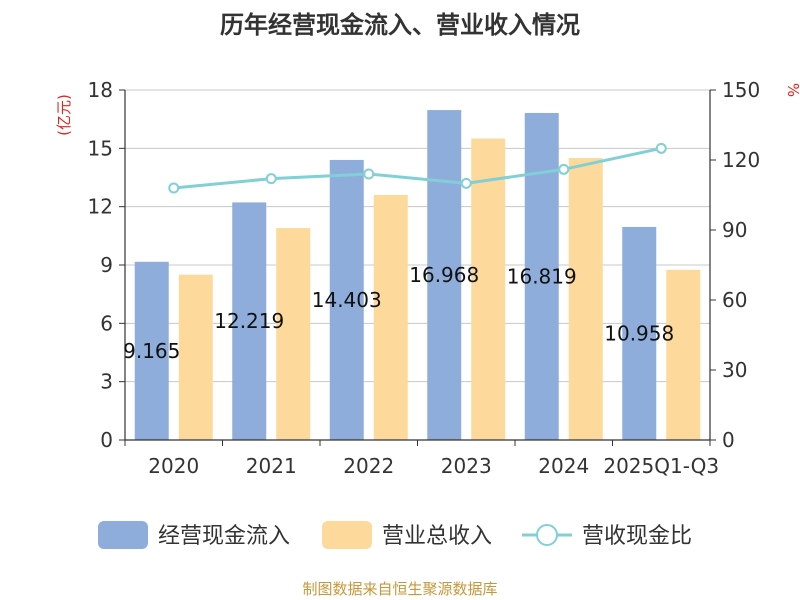  Describe the element at coordinates (734, 370) in the screenshot. I see `right-tick-label: 30` at that location.